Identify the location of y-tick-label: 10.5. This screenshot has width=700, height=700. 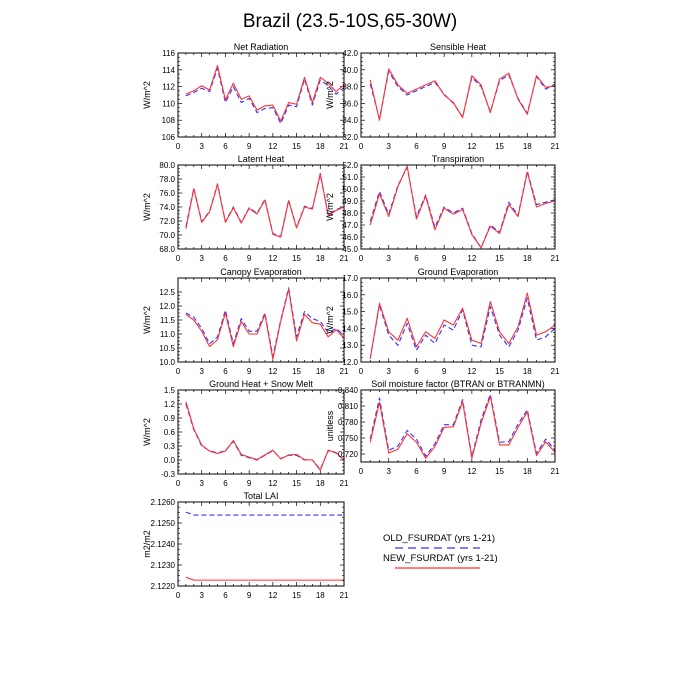
(167, 348).